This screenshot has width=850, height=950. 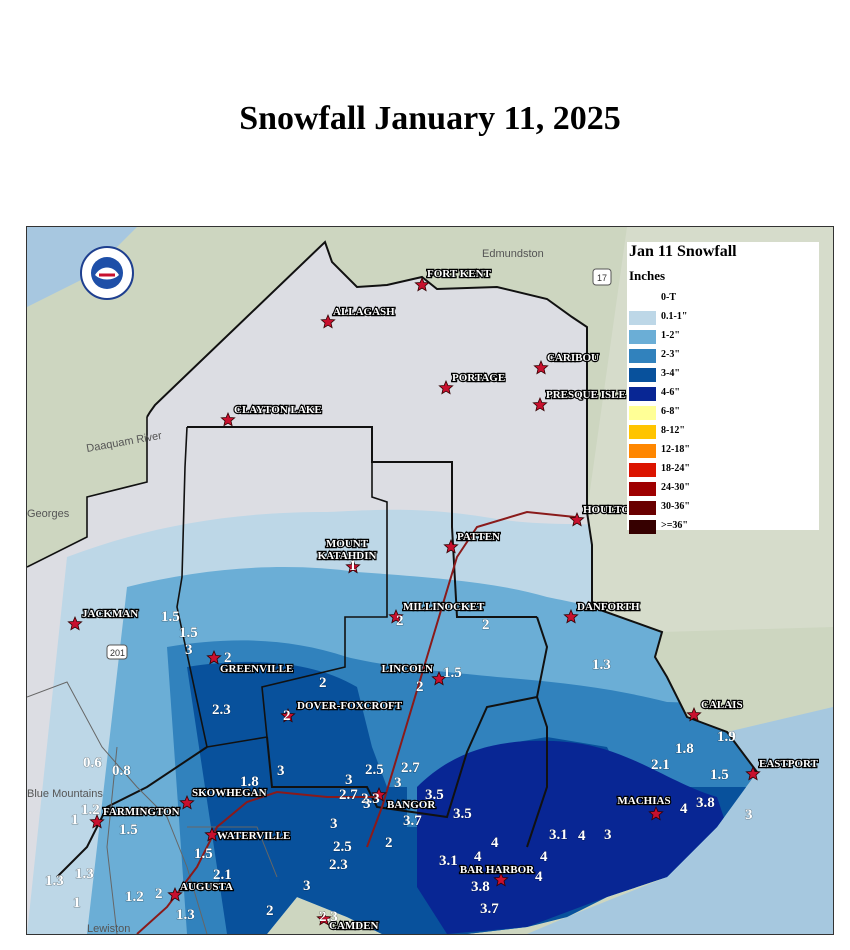 What do you see at coordinates (586, 395) in the screenshot?
I see `town-label: PRESQUE ISLE` at bounding box center [586, 395].